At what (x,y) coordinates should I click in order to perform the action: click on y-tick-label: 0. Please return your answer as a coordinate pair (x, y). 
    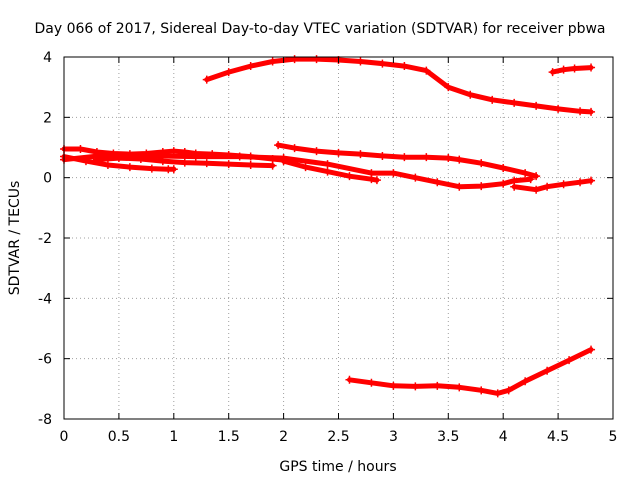
    Looking at the image, I should click on (47, 179).